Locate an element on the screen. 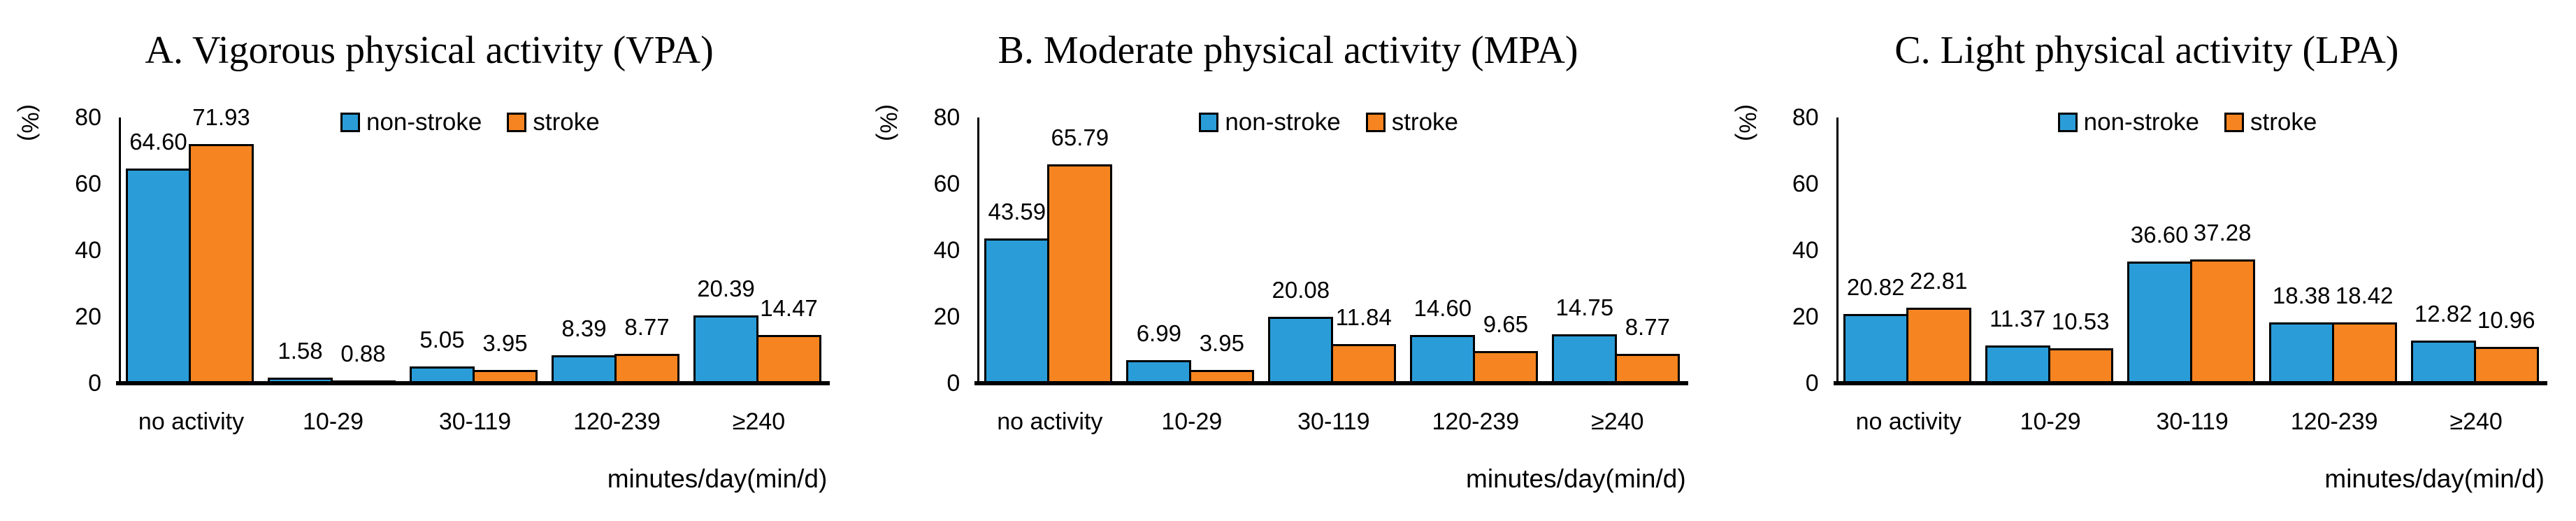  bar-value-label: 11.37 is located at coordinates (2017, 318).